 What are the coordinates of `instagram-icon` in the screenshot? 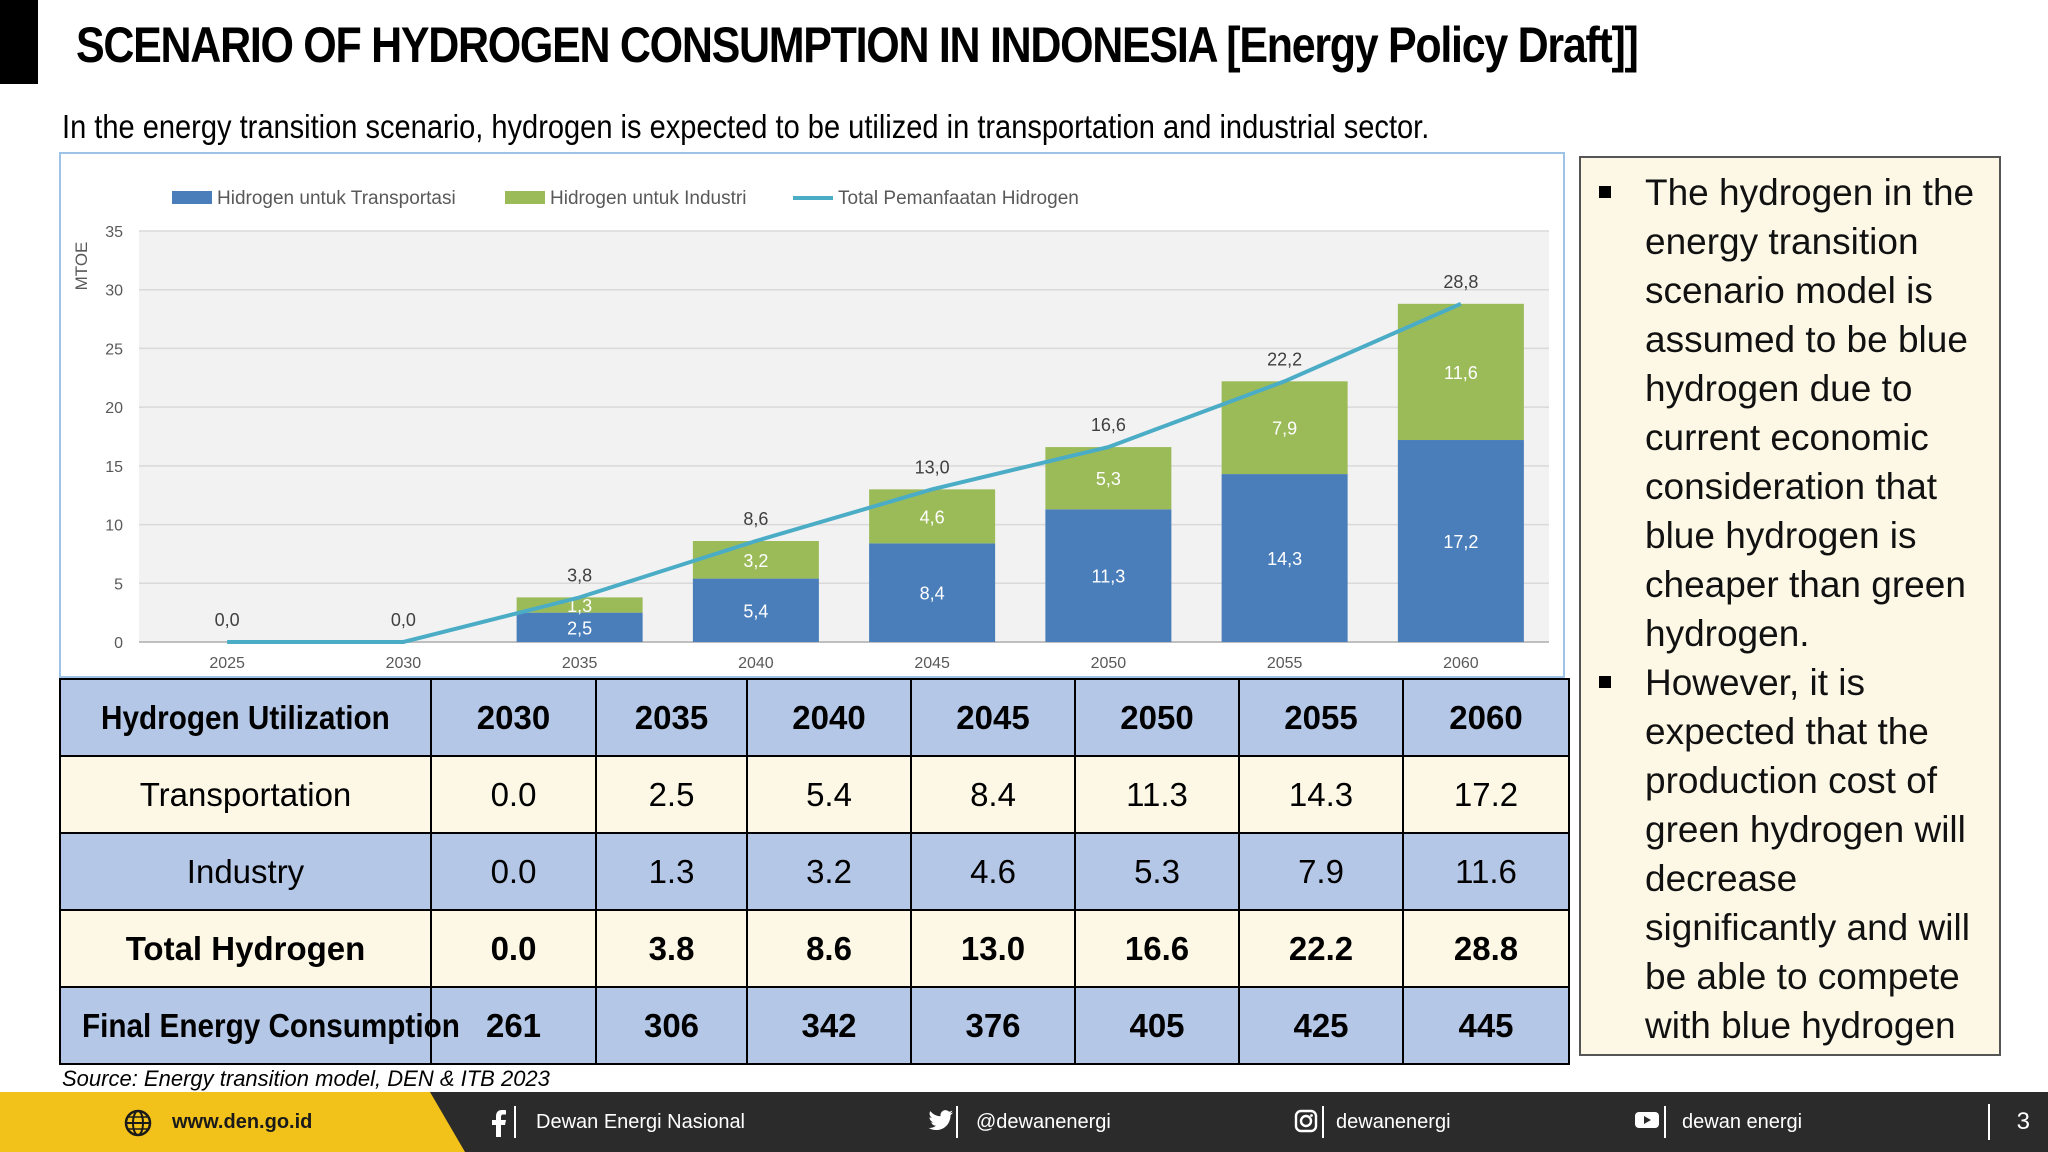 It's located at (1306, 1121).